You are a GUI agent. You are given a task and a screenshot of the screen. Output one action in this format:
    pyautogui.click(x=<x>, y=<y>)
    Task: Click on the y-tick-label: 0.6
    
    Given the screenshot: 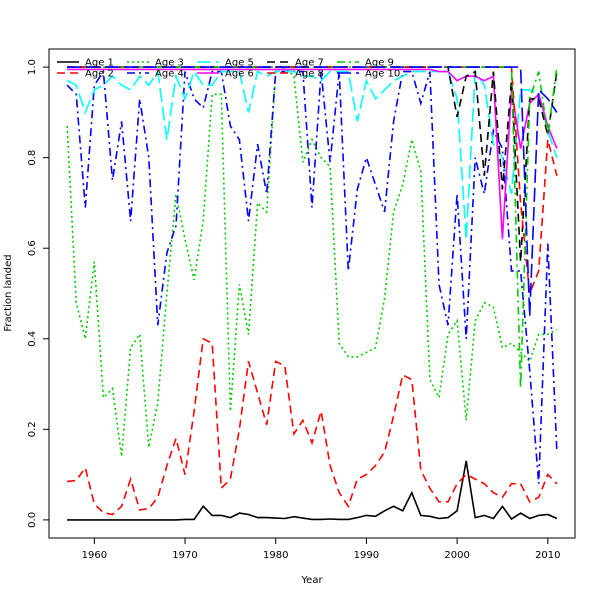 What is the action you would take?
    pyautogui.click(x=32, y=248)
    